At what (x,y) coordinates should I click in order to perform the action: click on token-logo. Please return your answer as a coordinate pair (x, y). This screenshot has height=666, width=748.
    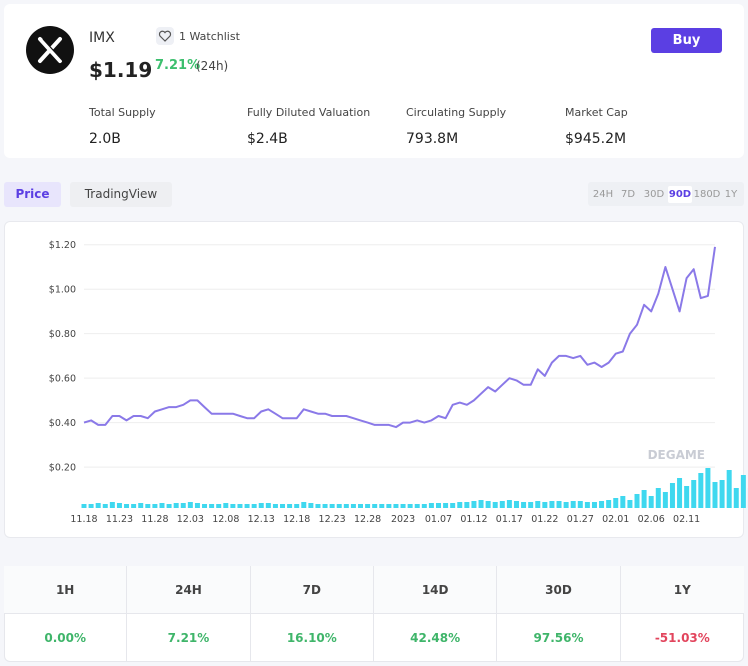
    Looking at the image, I should click on (50, 50).